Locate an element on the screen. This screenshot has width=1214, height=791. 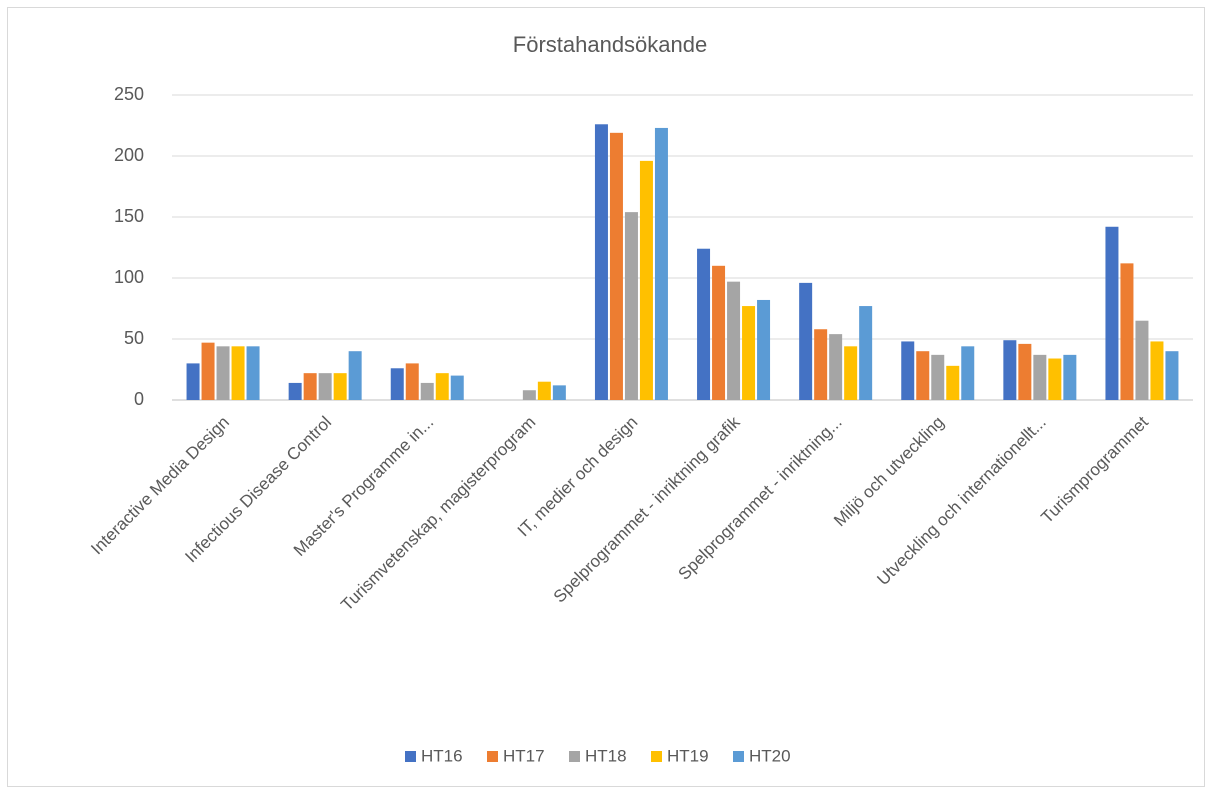
legend-label: HT20 is located at coordinates (770, 755).